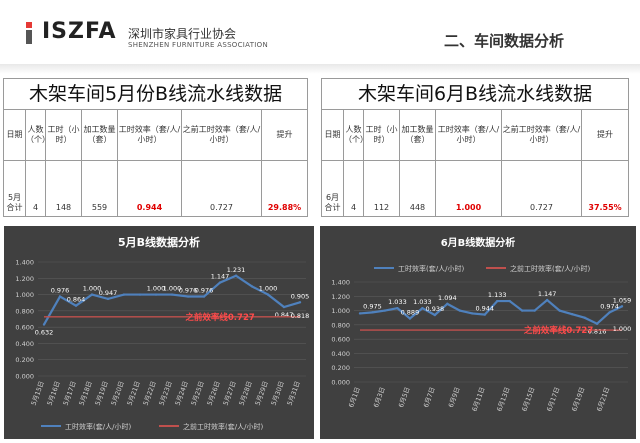 This screenshot has width=640, height=443. Describe the element at coordinates (622, 300) in the screenshot. I see `june-data-label: 1.059` at that location.